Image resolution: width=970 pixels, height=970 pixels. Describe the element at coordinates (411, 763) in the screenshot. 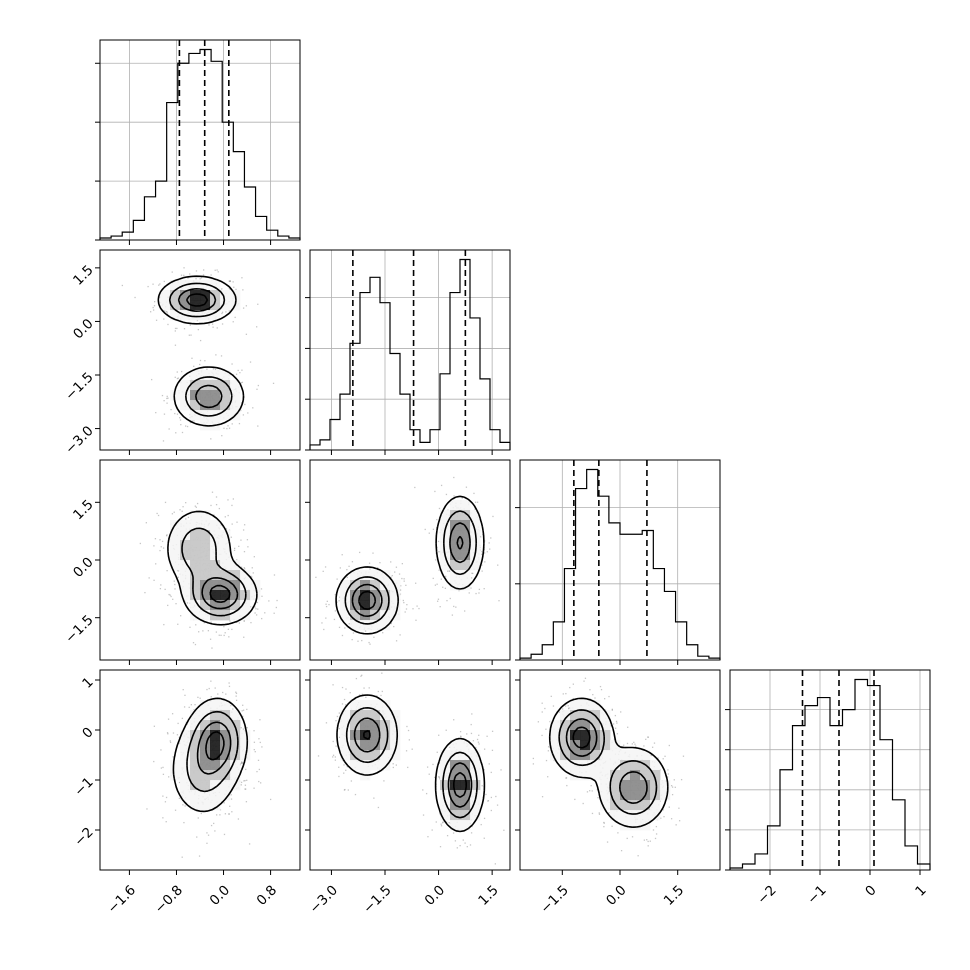

I see `contours` at that location.